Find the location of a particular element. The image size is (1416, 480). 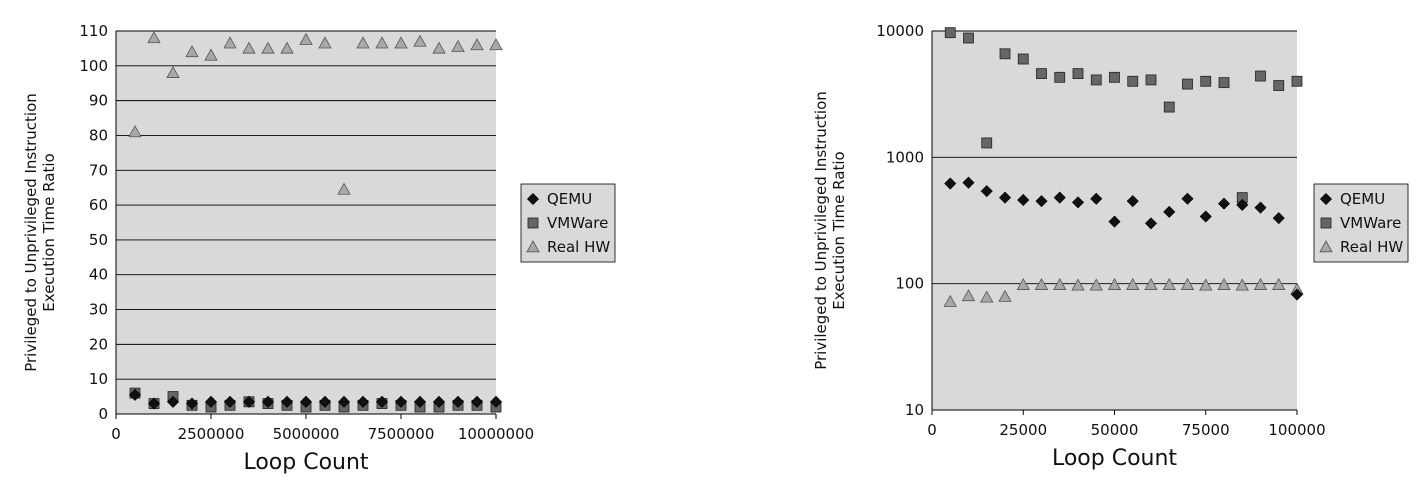

y-tick-label: 10000 is located at coordinates (900, 31).